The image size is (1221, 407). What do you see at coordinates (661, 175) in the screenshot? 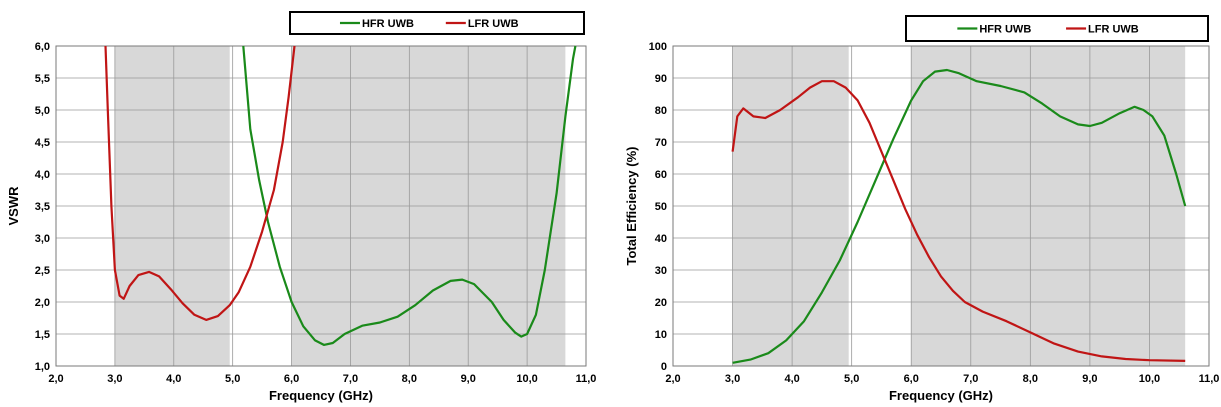
I see `y-tick-label: 60` at bounding box center [661, 175].